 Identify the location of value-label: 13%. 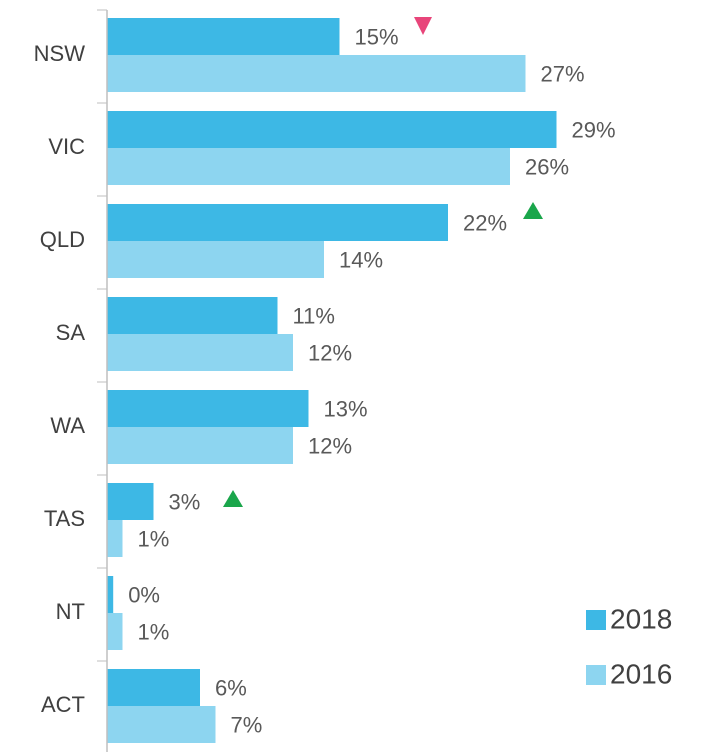
(346, 408).